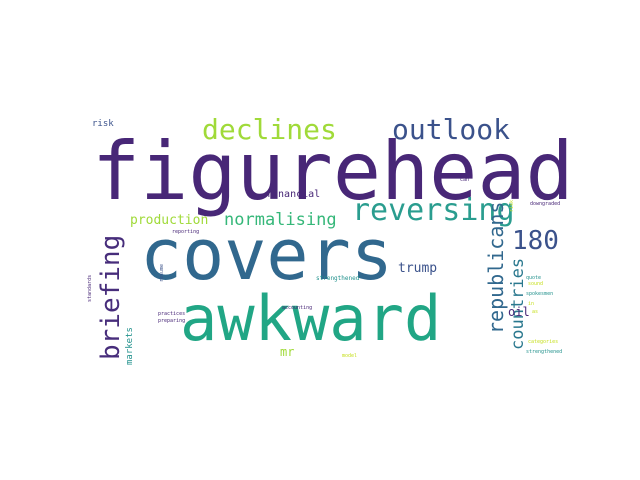  I want to click on word-spokesmen: spokesmen, so click(540, 294).